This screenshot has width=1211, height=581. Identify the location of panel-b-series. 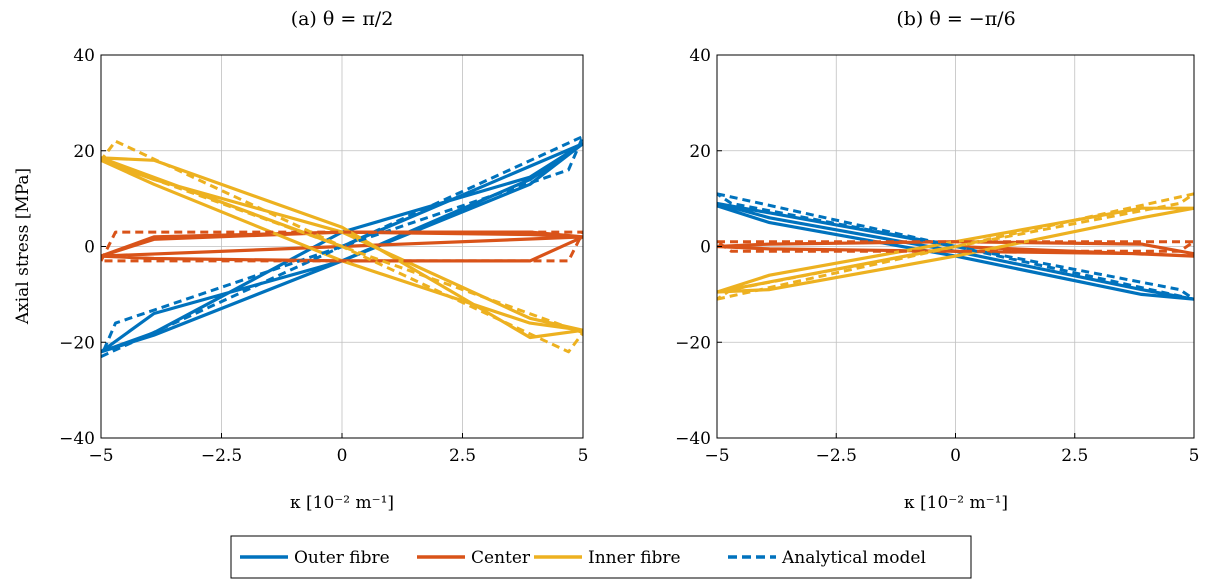
(955, 246).